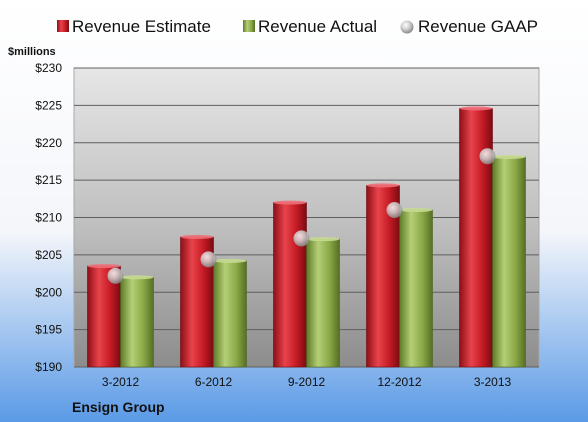 This screenshot has width=588, height=422. What do you see at coordinates (48, 105) in the screenshot?
I see `y-tick-label: $225` at bounding box center [48, 105].